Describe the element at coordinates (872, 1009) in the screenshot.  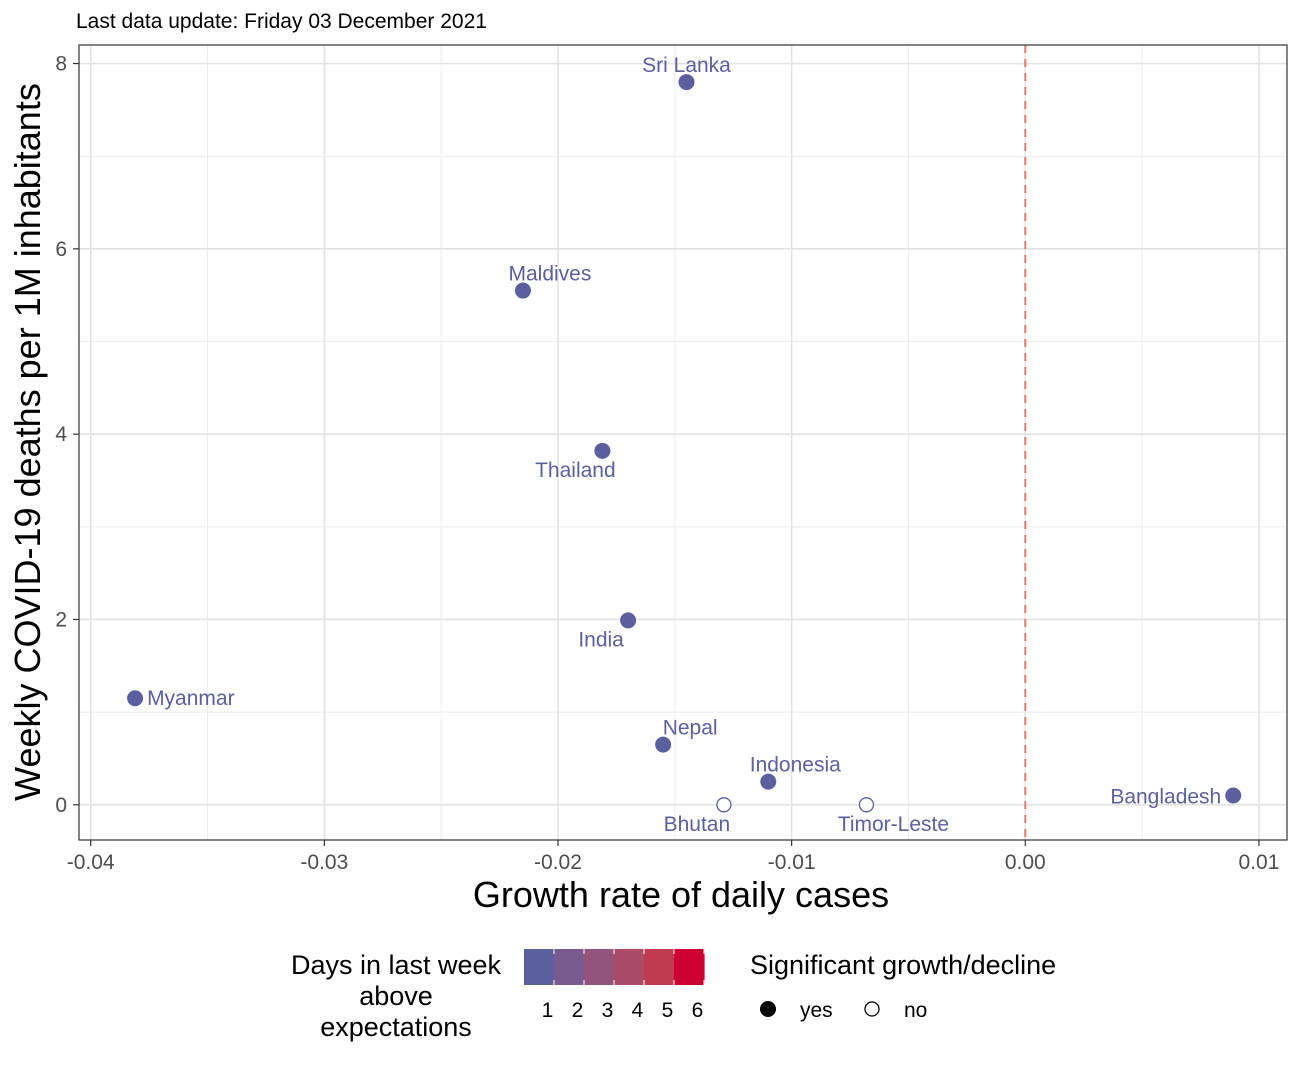
I see `legend-shape-key-open` at that location.